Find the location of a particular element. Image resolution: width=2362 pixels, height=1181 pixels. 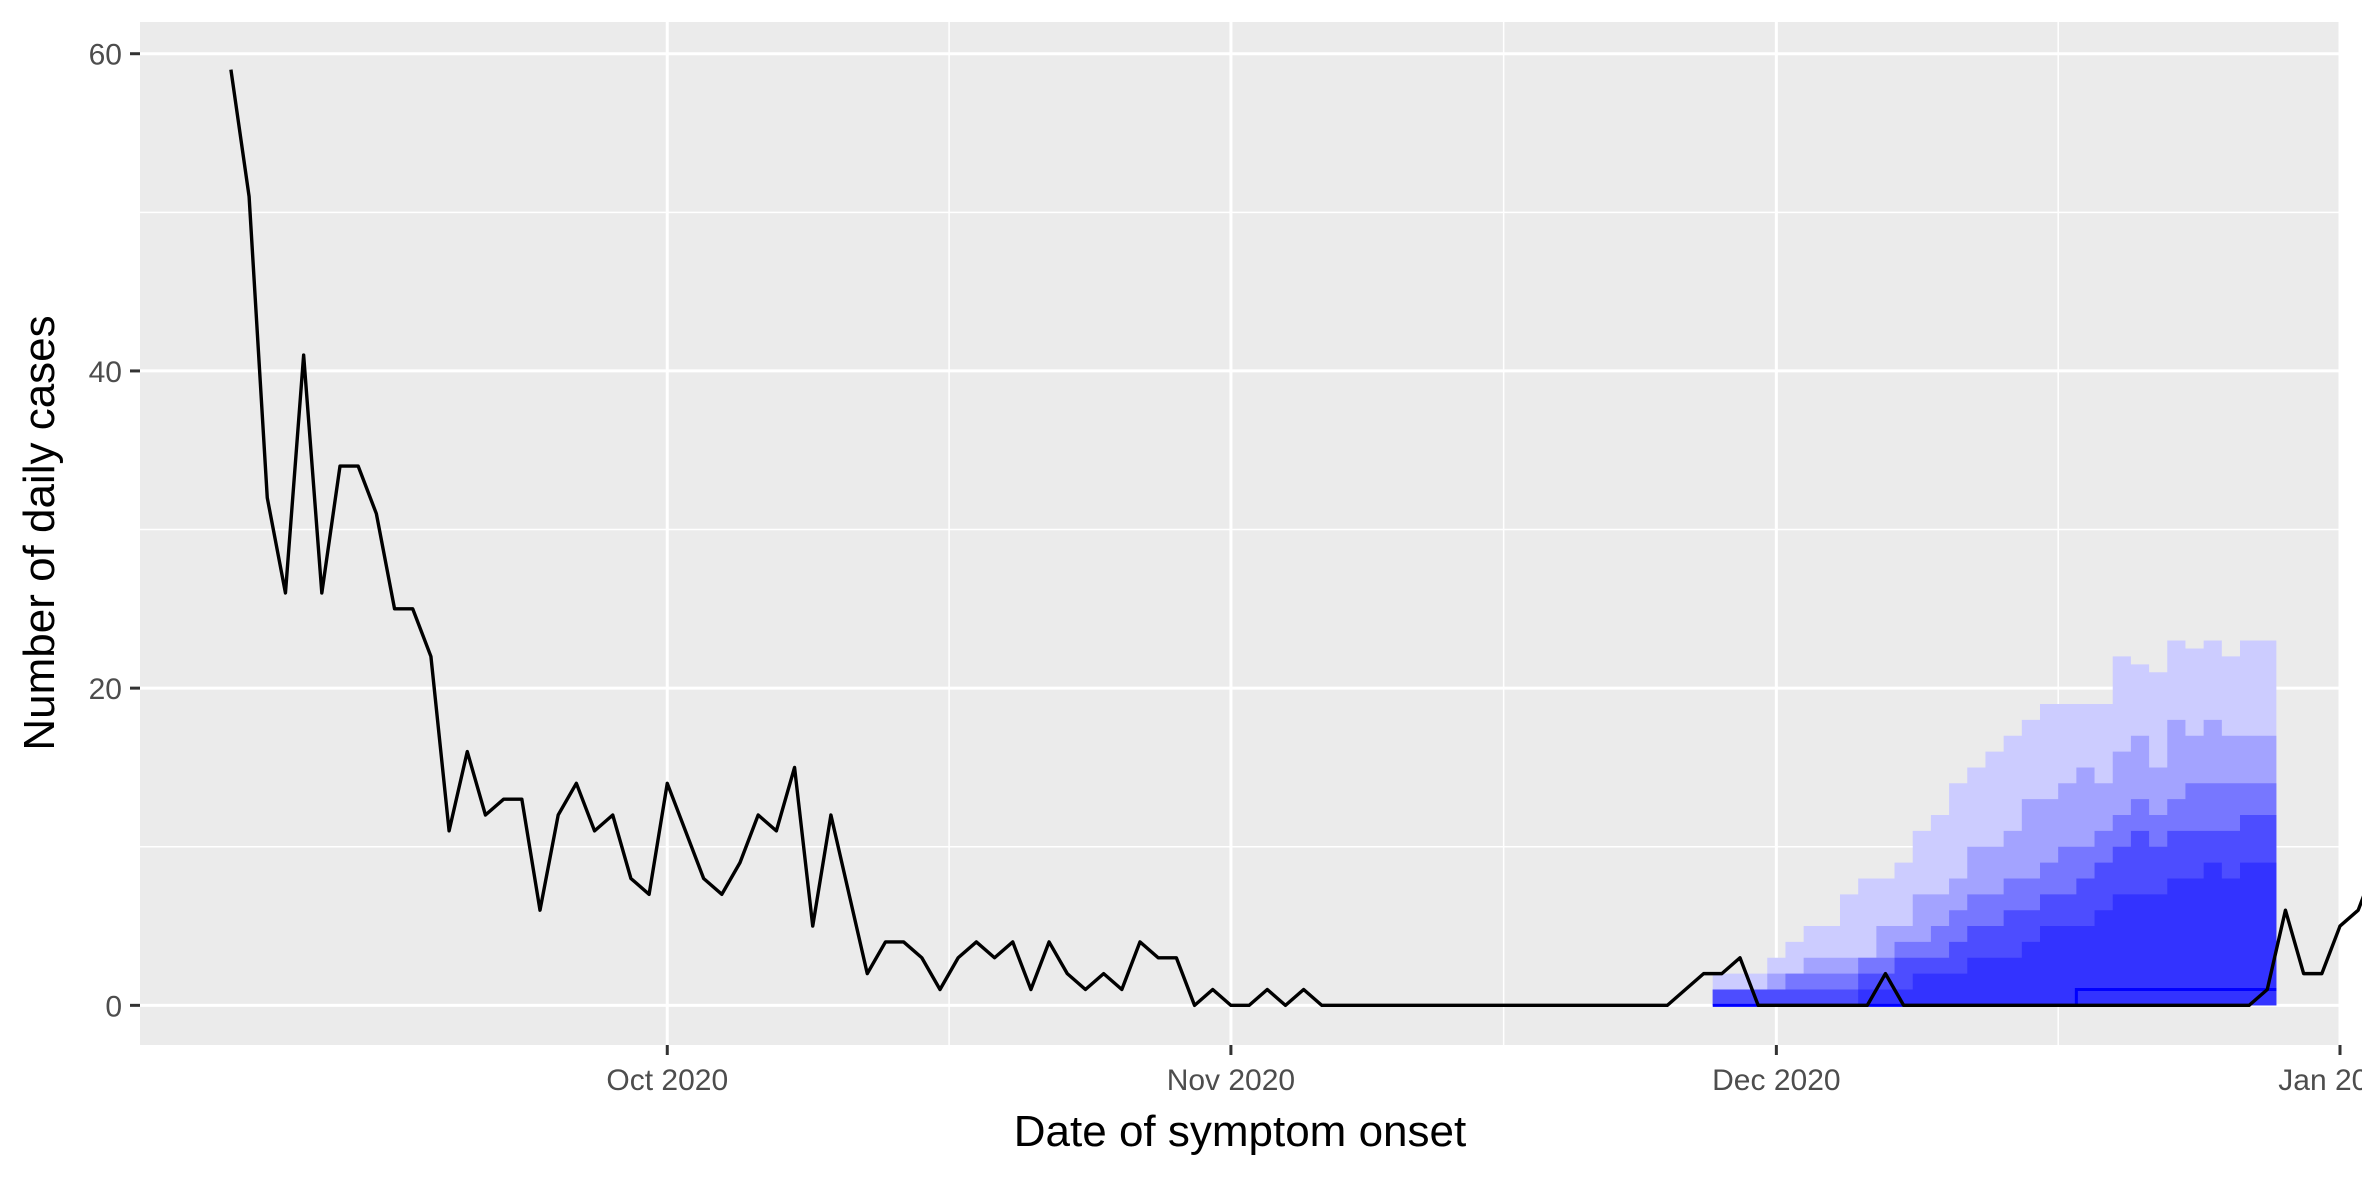

y-axis-title: Number of daily cases is located at coordinates (39, 532).